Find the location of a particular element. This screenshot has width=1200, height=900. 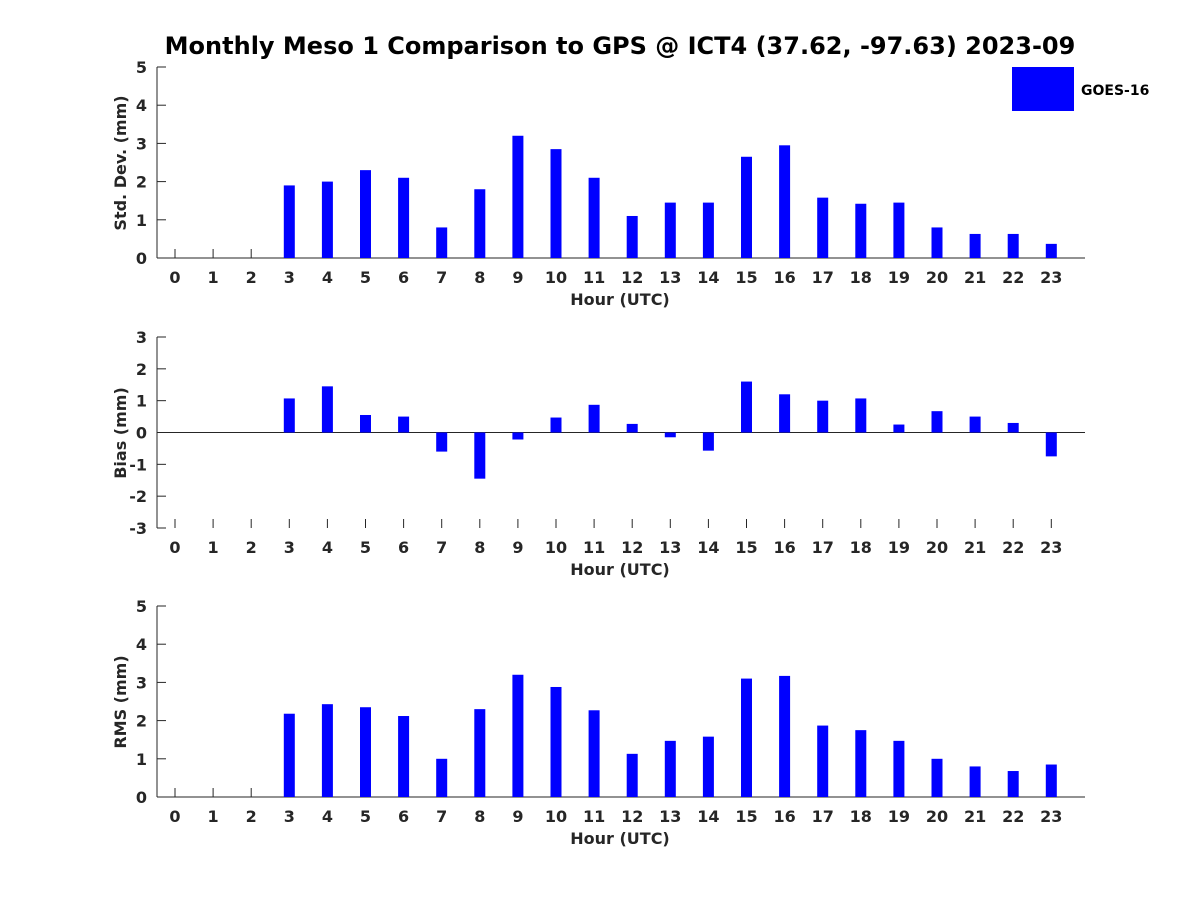

bias-x-tick-label: 20 is located at coordinates (937, 547).